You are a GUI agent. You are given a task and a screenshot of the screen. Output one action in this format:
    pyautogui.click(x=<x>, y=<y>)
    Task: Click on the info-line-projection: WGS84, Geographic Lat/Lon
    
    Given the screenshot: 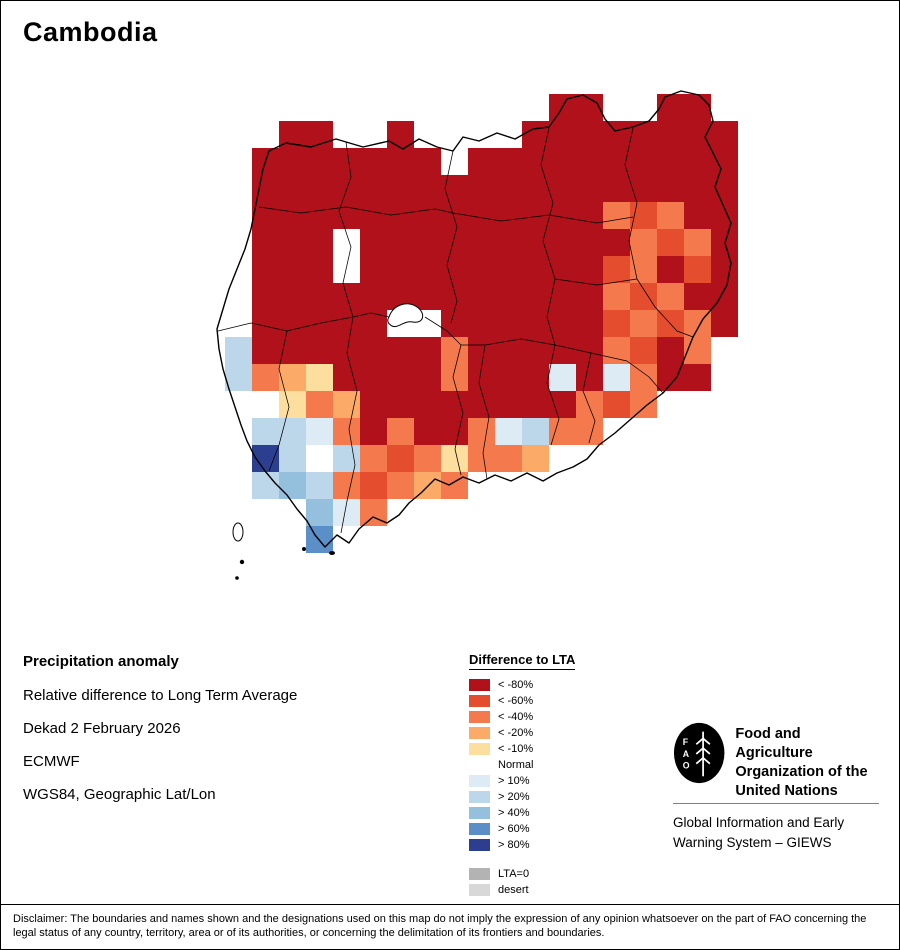 What is the action you would take?
    pyautogui.click(x=119, y=794)
    